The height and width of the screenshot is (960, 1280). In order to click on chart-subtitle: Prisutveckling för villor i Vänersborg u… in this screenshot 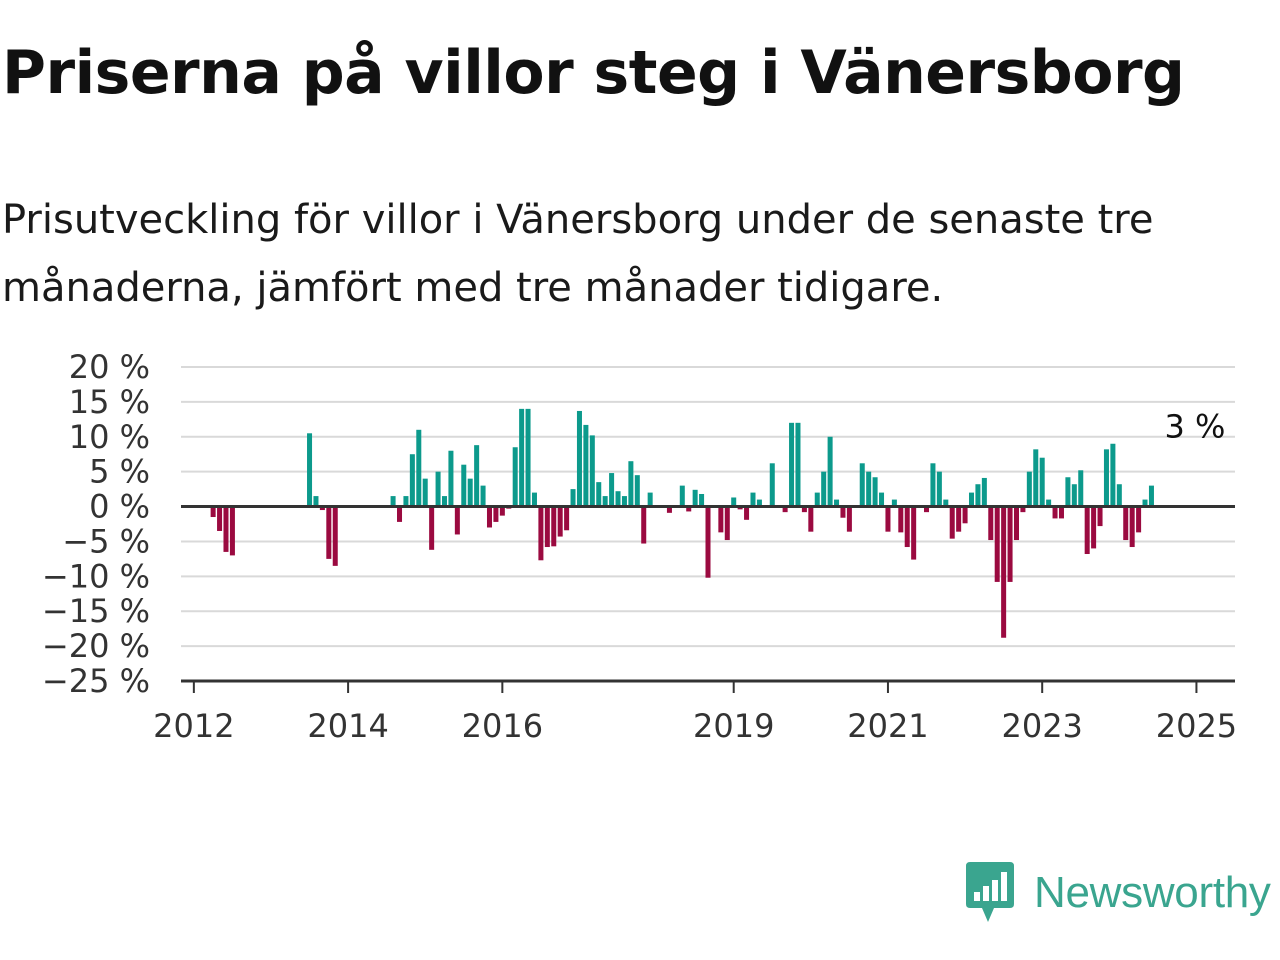, I will do `click(578, 254)`.